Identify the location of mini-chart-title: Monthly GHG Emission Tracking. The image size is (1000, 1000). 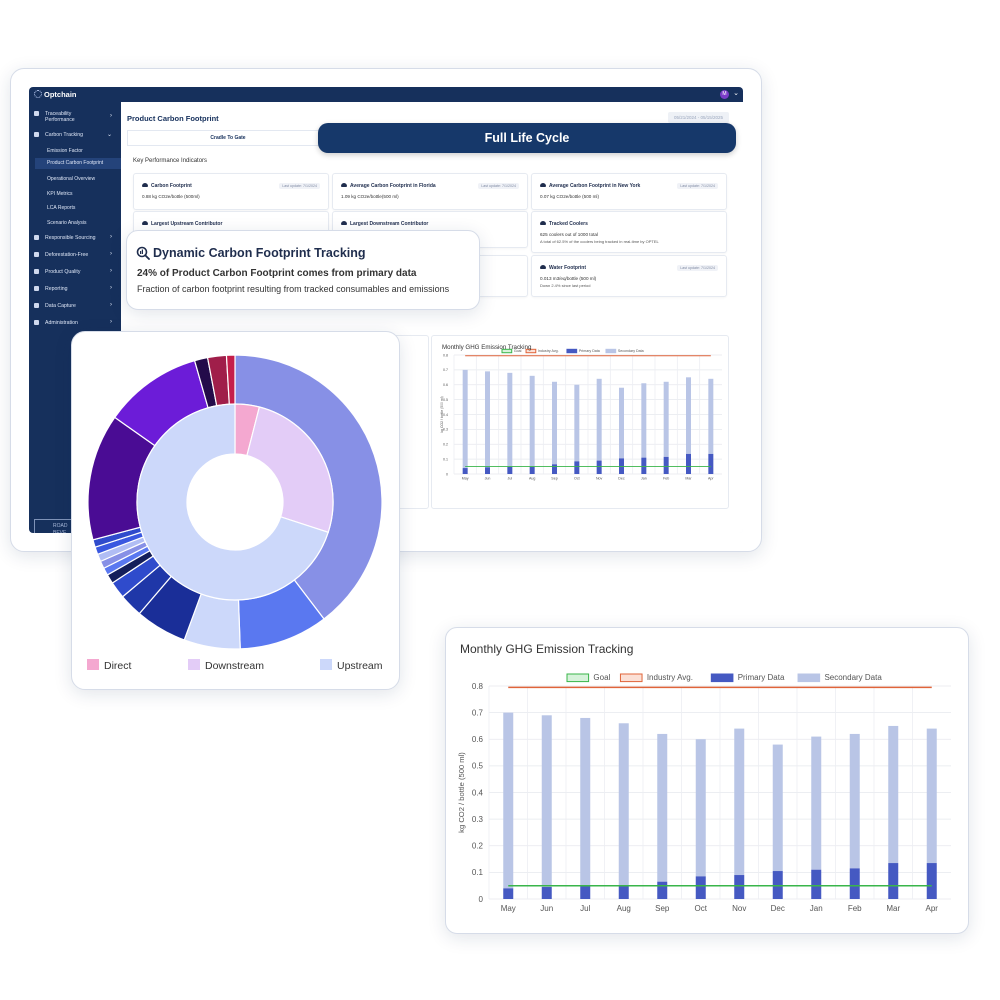
(487, 347).